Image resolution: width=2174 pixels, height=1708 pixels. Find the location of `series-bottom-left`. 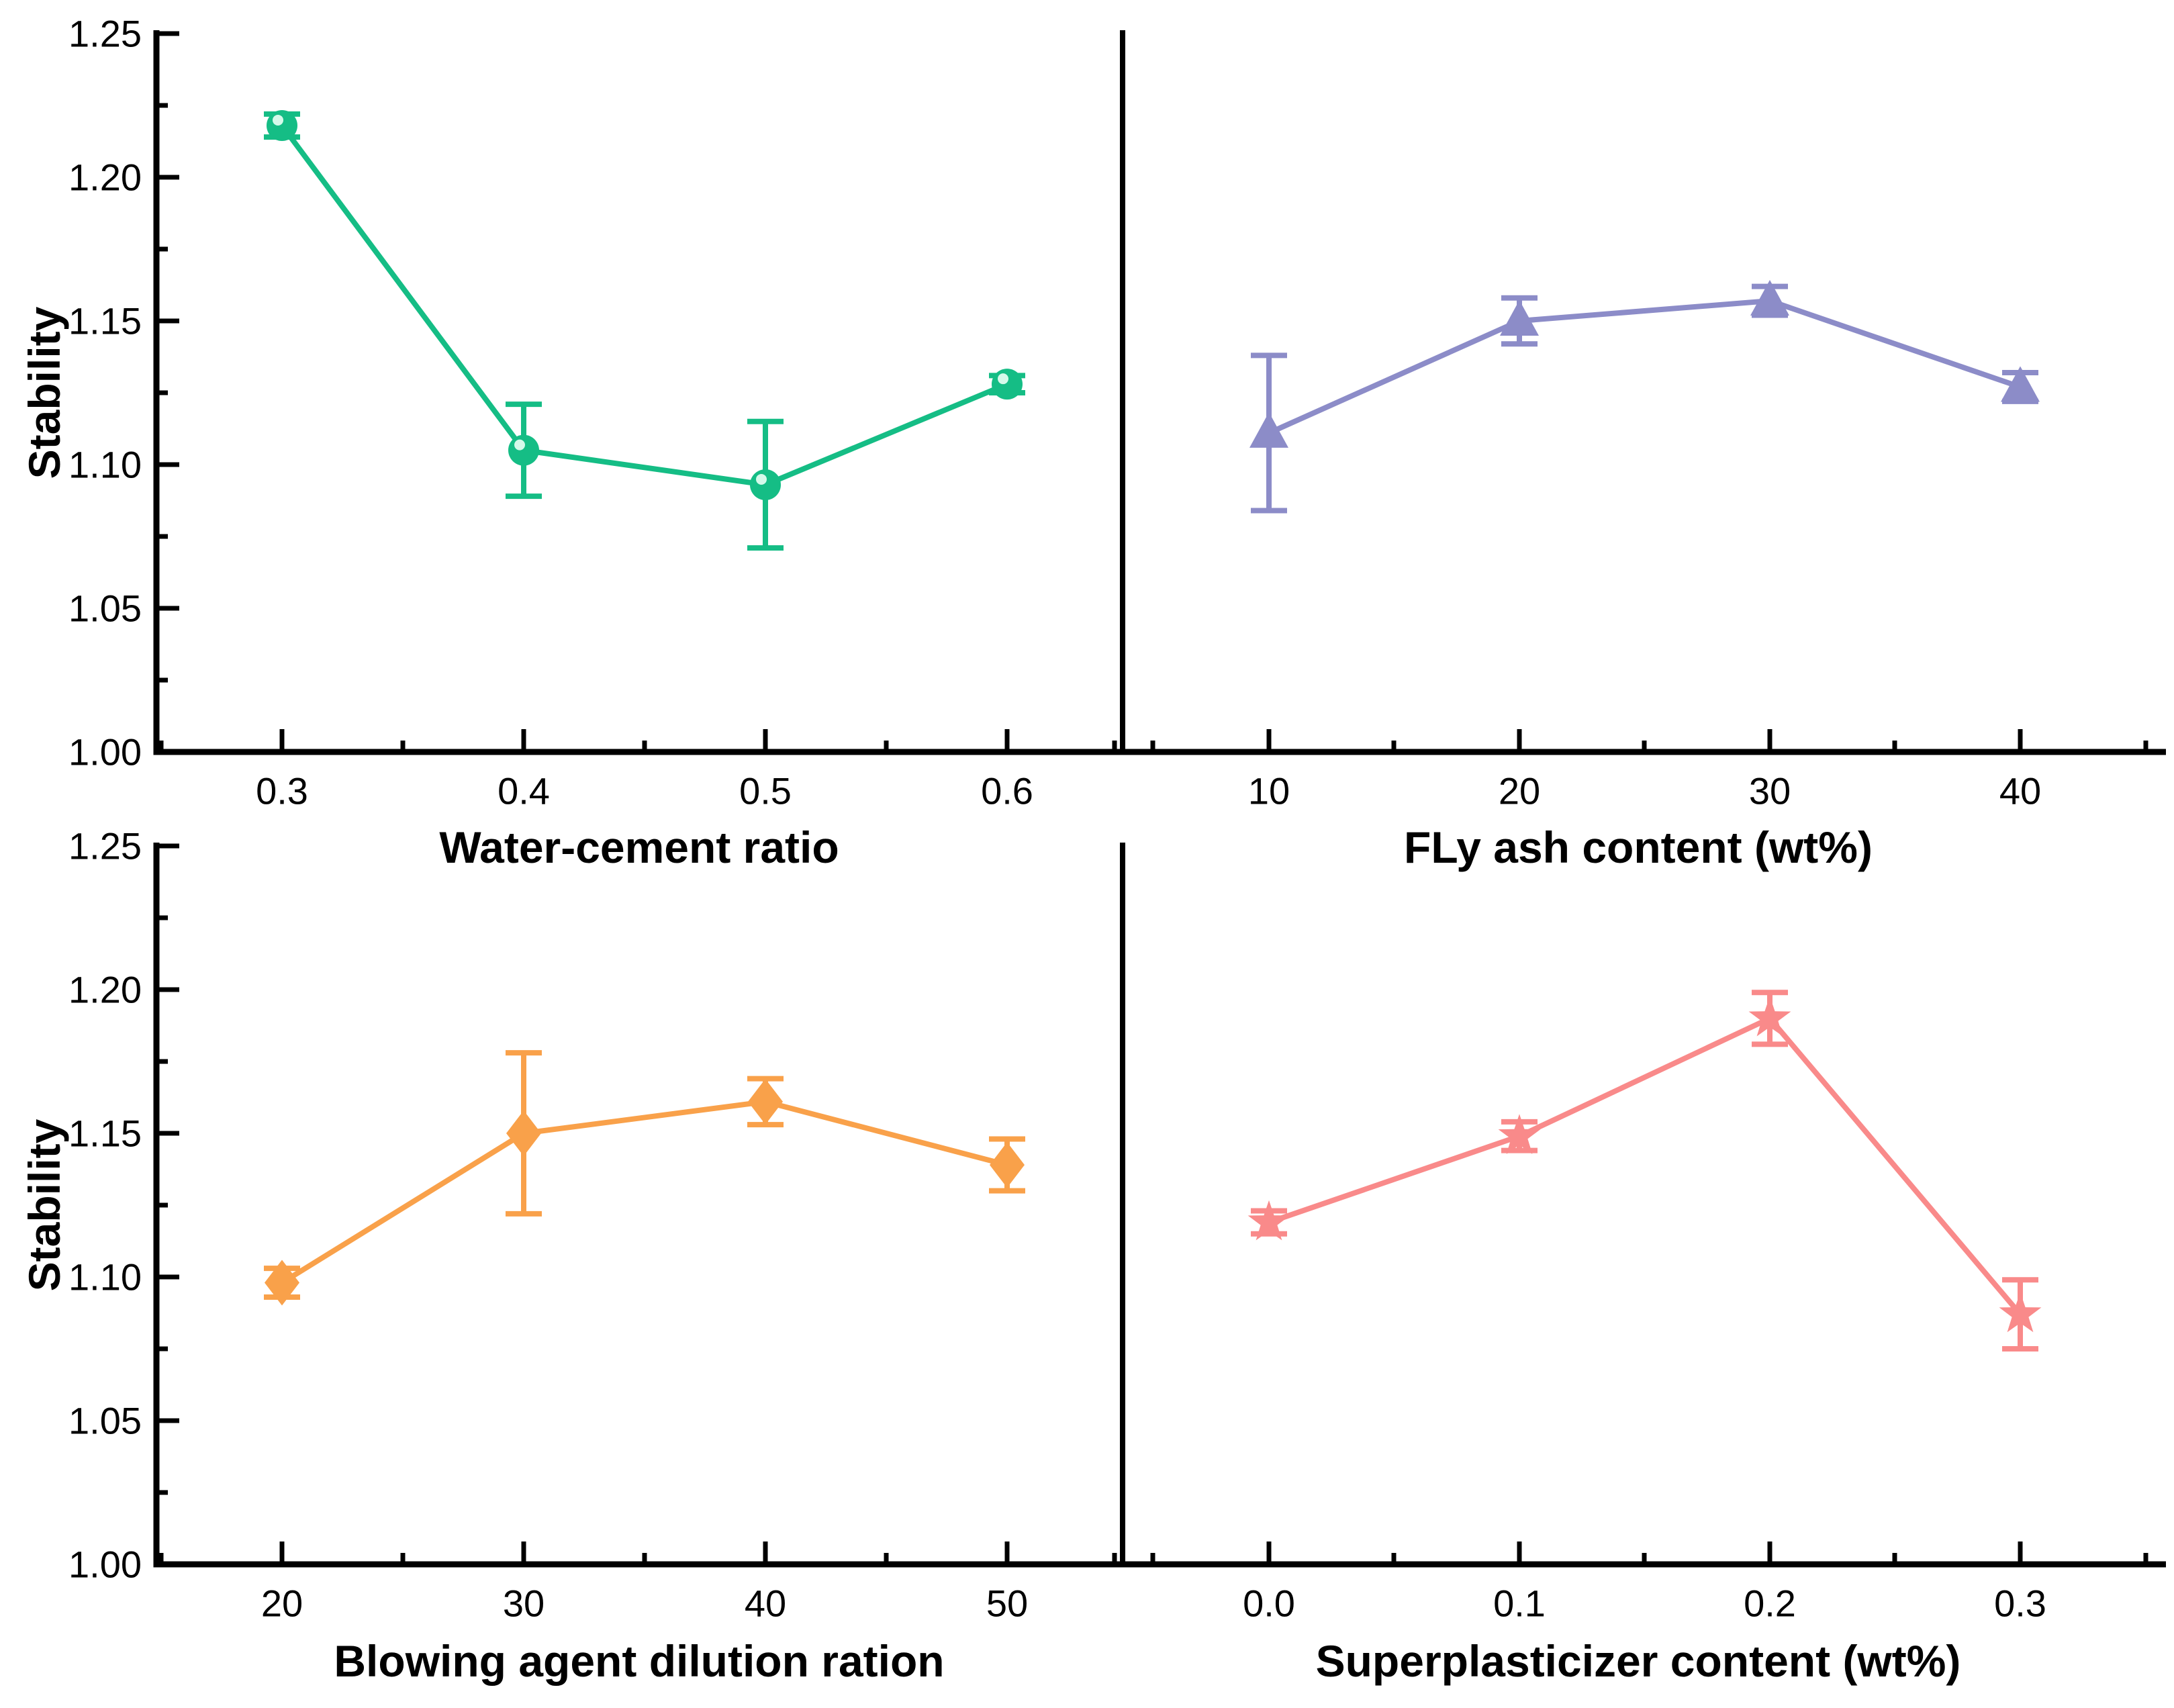

series-bottom-left is located at coordinates (644, 1178).